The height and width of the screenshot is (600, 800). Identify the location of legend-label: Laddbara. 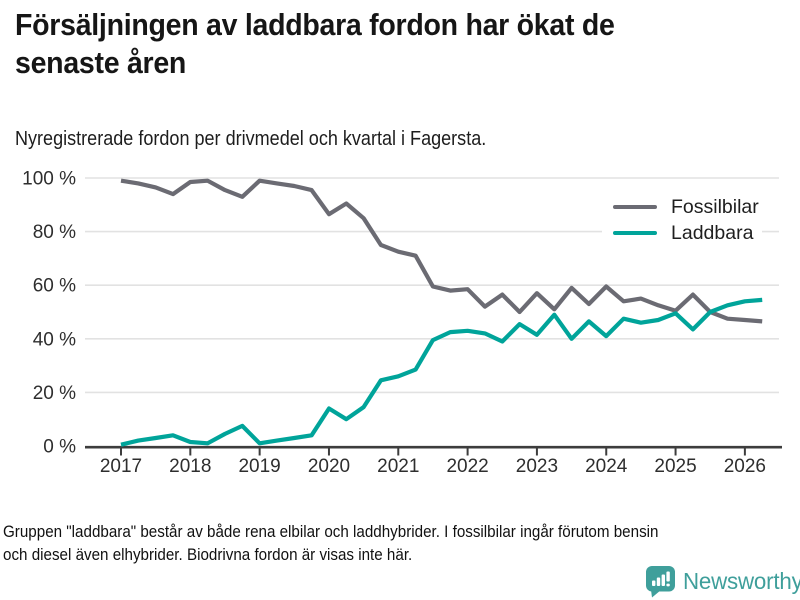
(712, 232).